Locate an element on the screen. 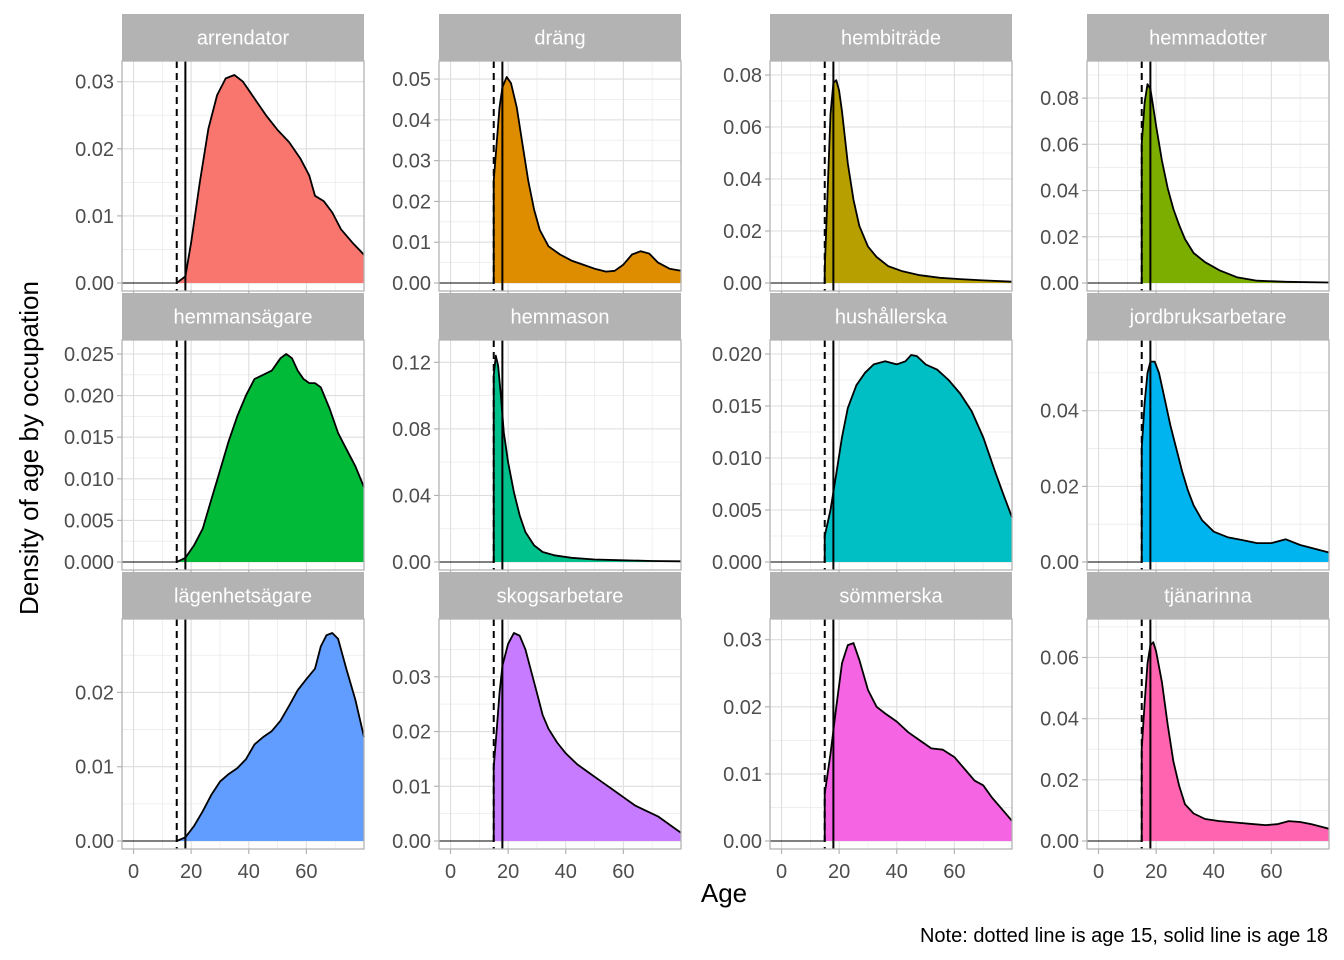  facet-panel-tjänarinna: tjänarinna 0.00 0.02 0.04 0.06 0 20 40 60 is located at coordinates (1185, 727).